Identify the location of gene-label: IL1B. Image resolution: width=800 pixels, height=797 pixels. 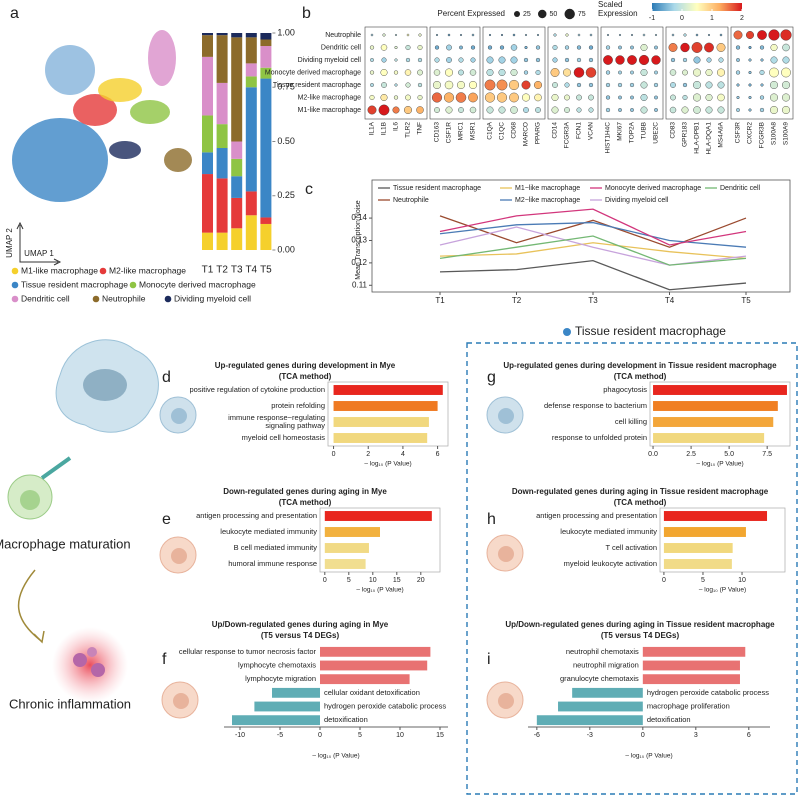
(384, 128).